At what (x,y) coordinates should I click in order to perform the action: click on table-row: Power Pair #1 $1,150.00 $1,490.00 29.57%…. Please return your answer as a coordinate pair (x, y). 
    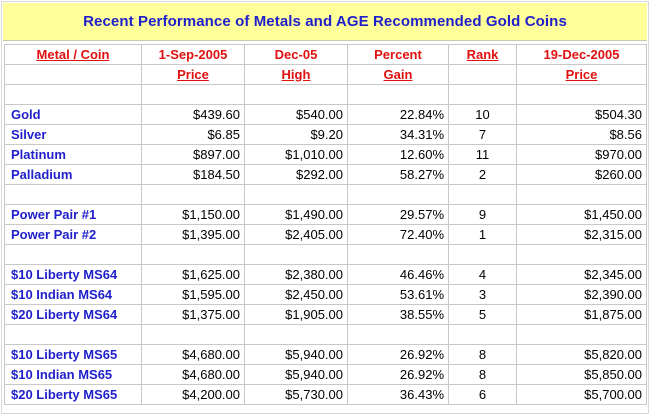
    Looking at the image, I should click on (325, 214).